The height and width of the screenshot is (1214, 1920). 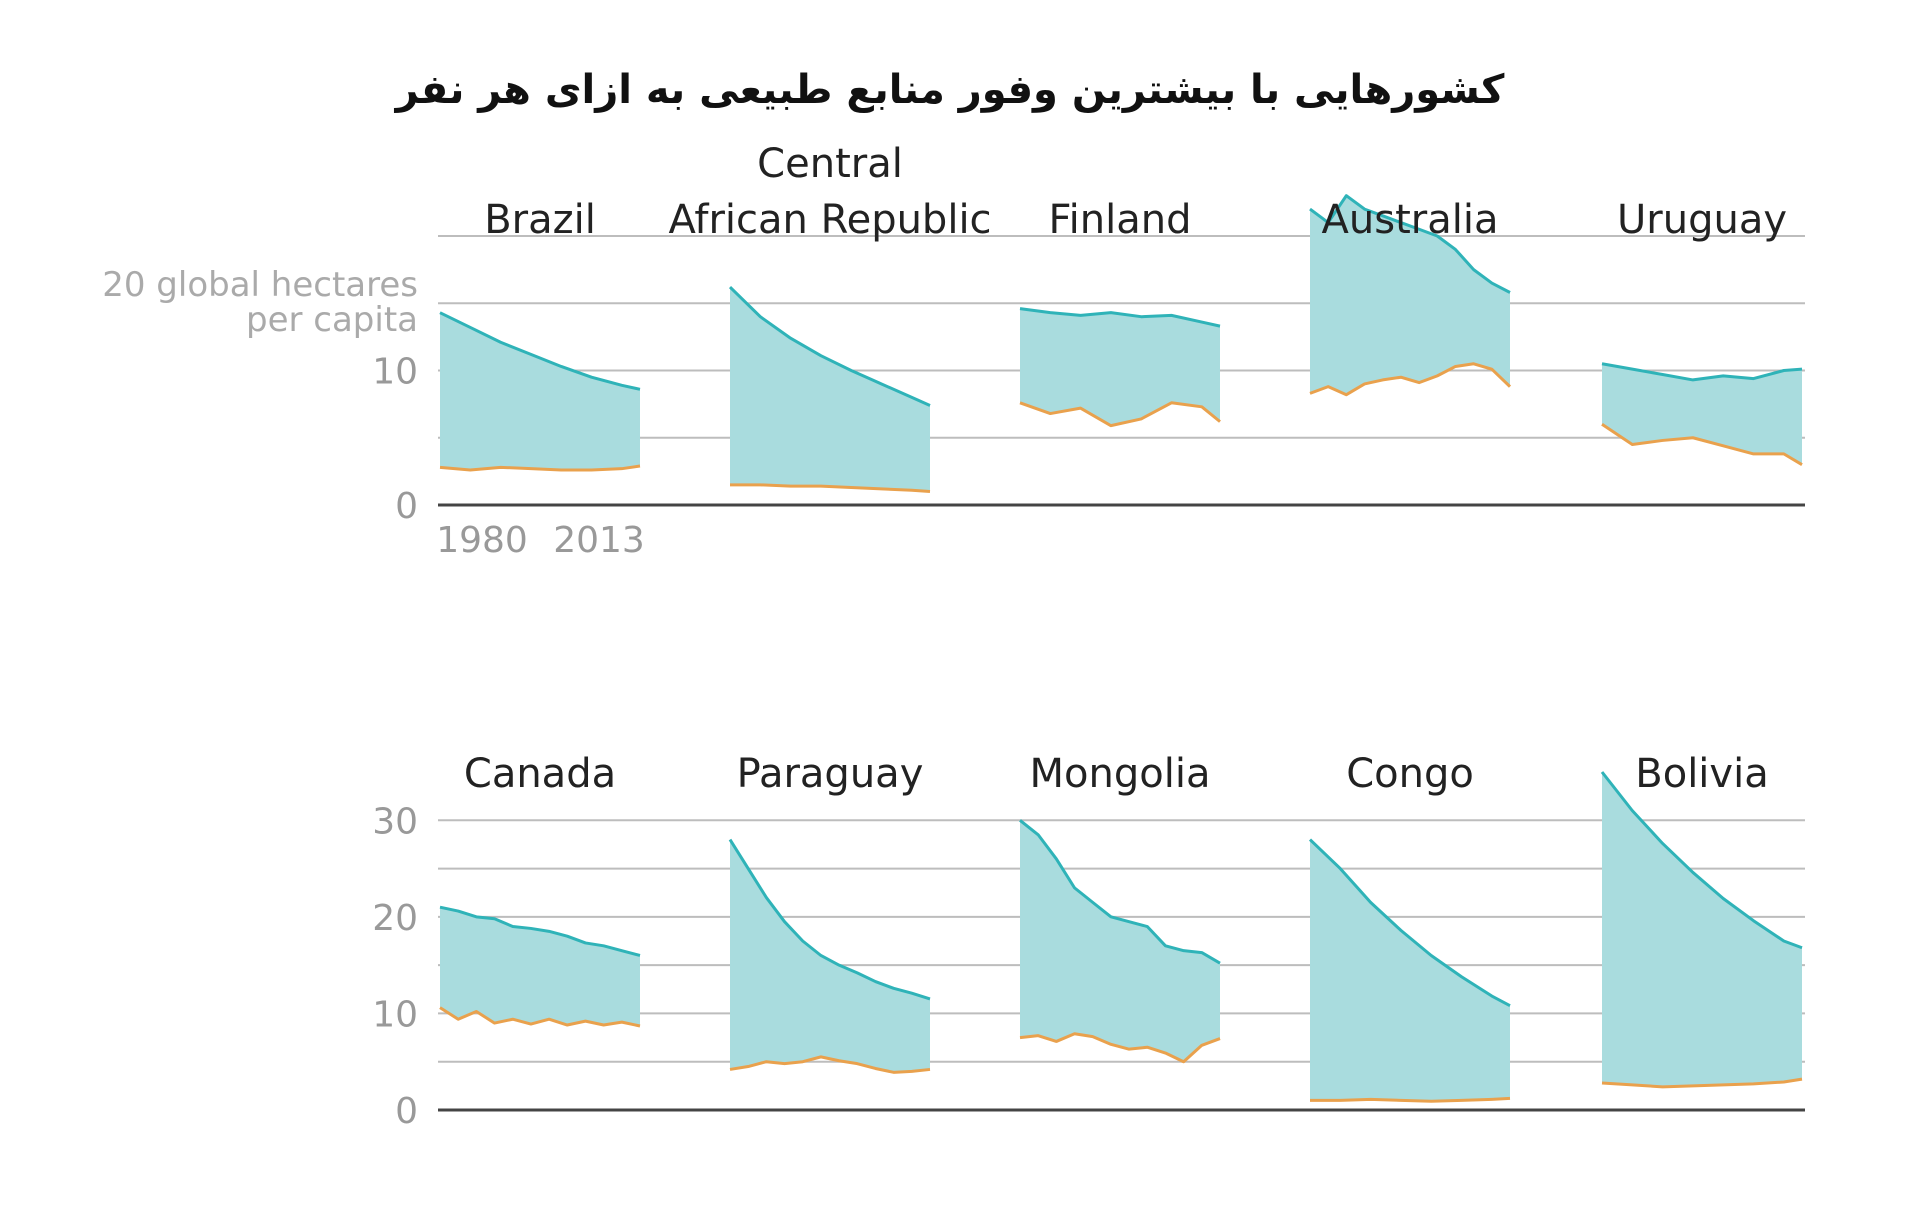 I want to click on country-label: African Republic, so click(x=829, y=220).